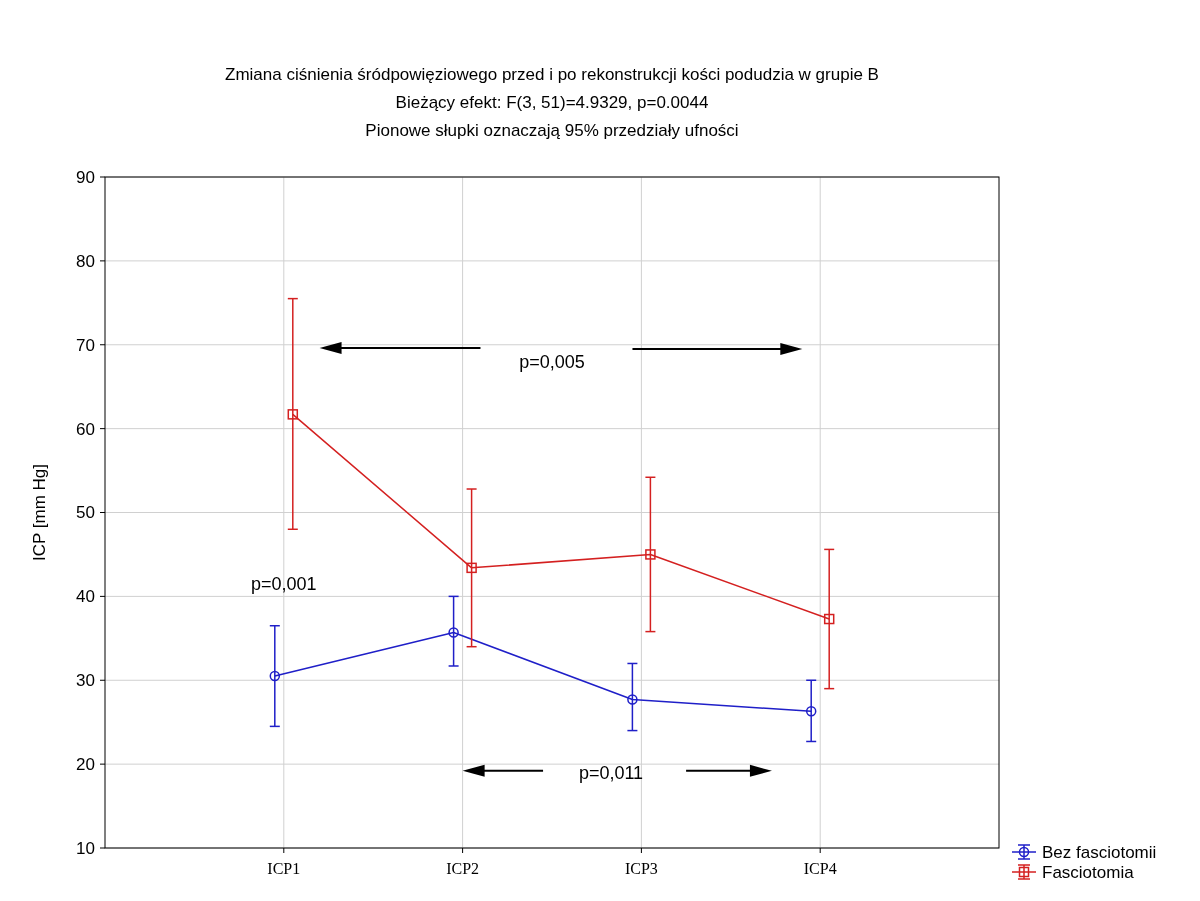  I want to click on y-tick-label: 90, so click(85, 177).